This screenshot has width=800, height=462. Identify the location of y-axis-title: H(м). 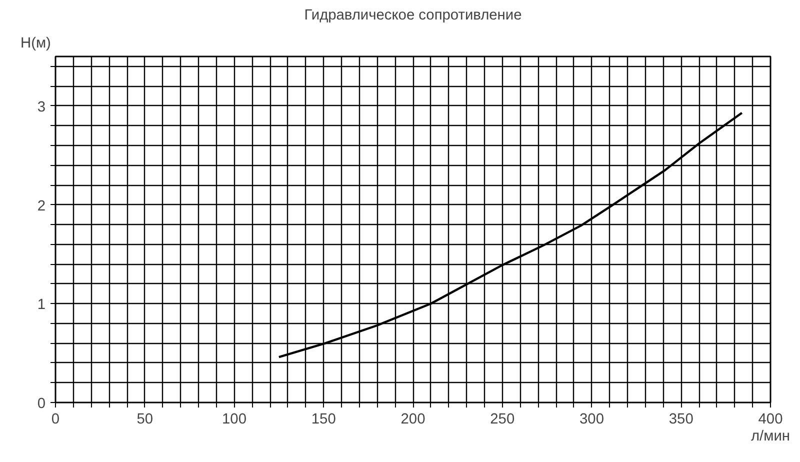
(35, 44).